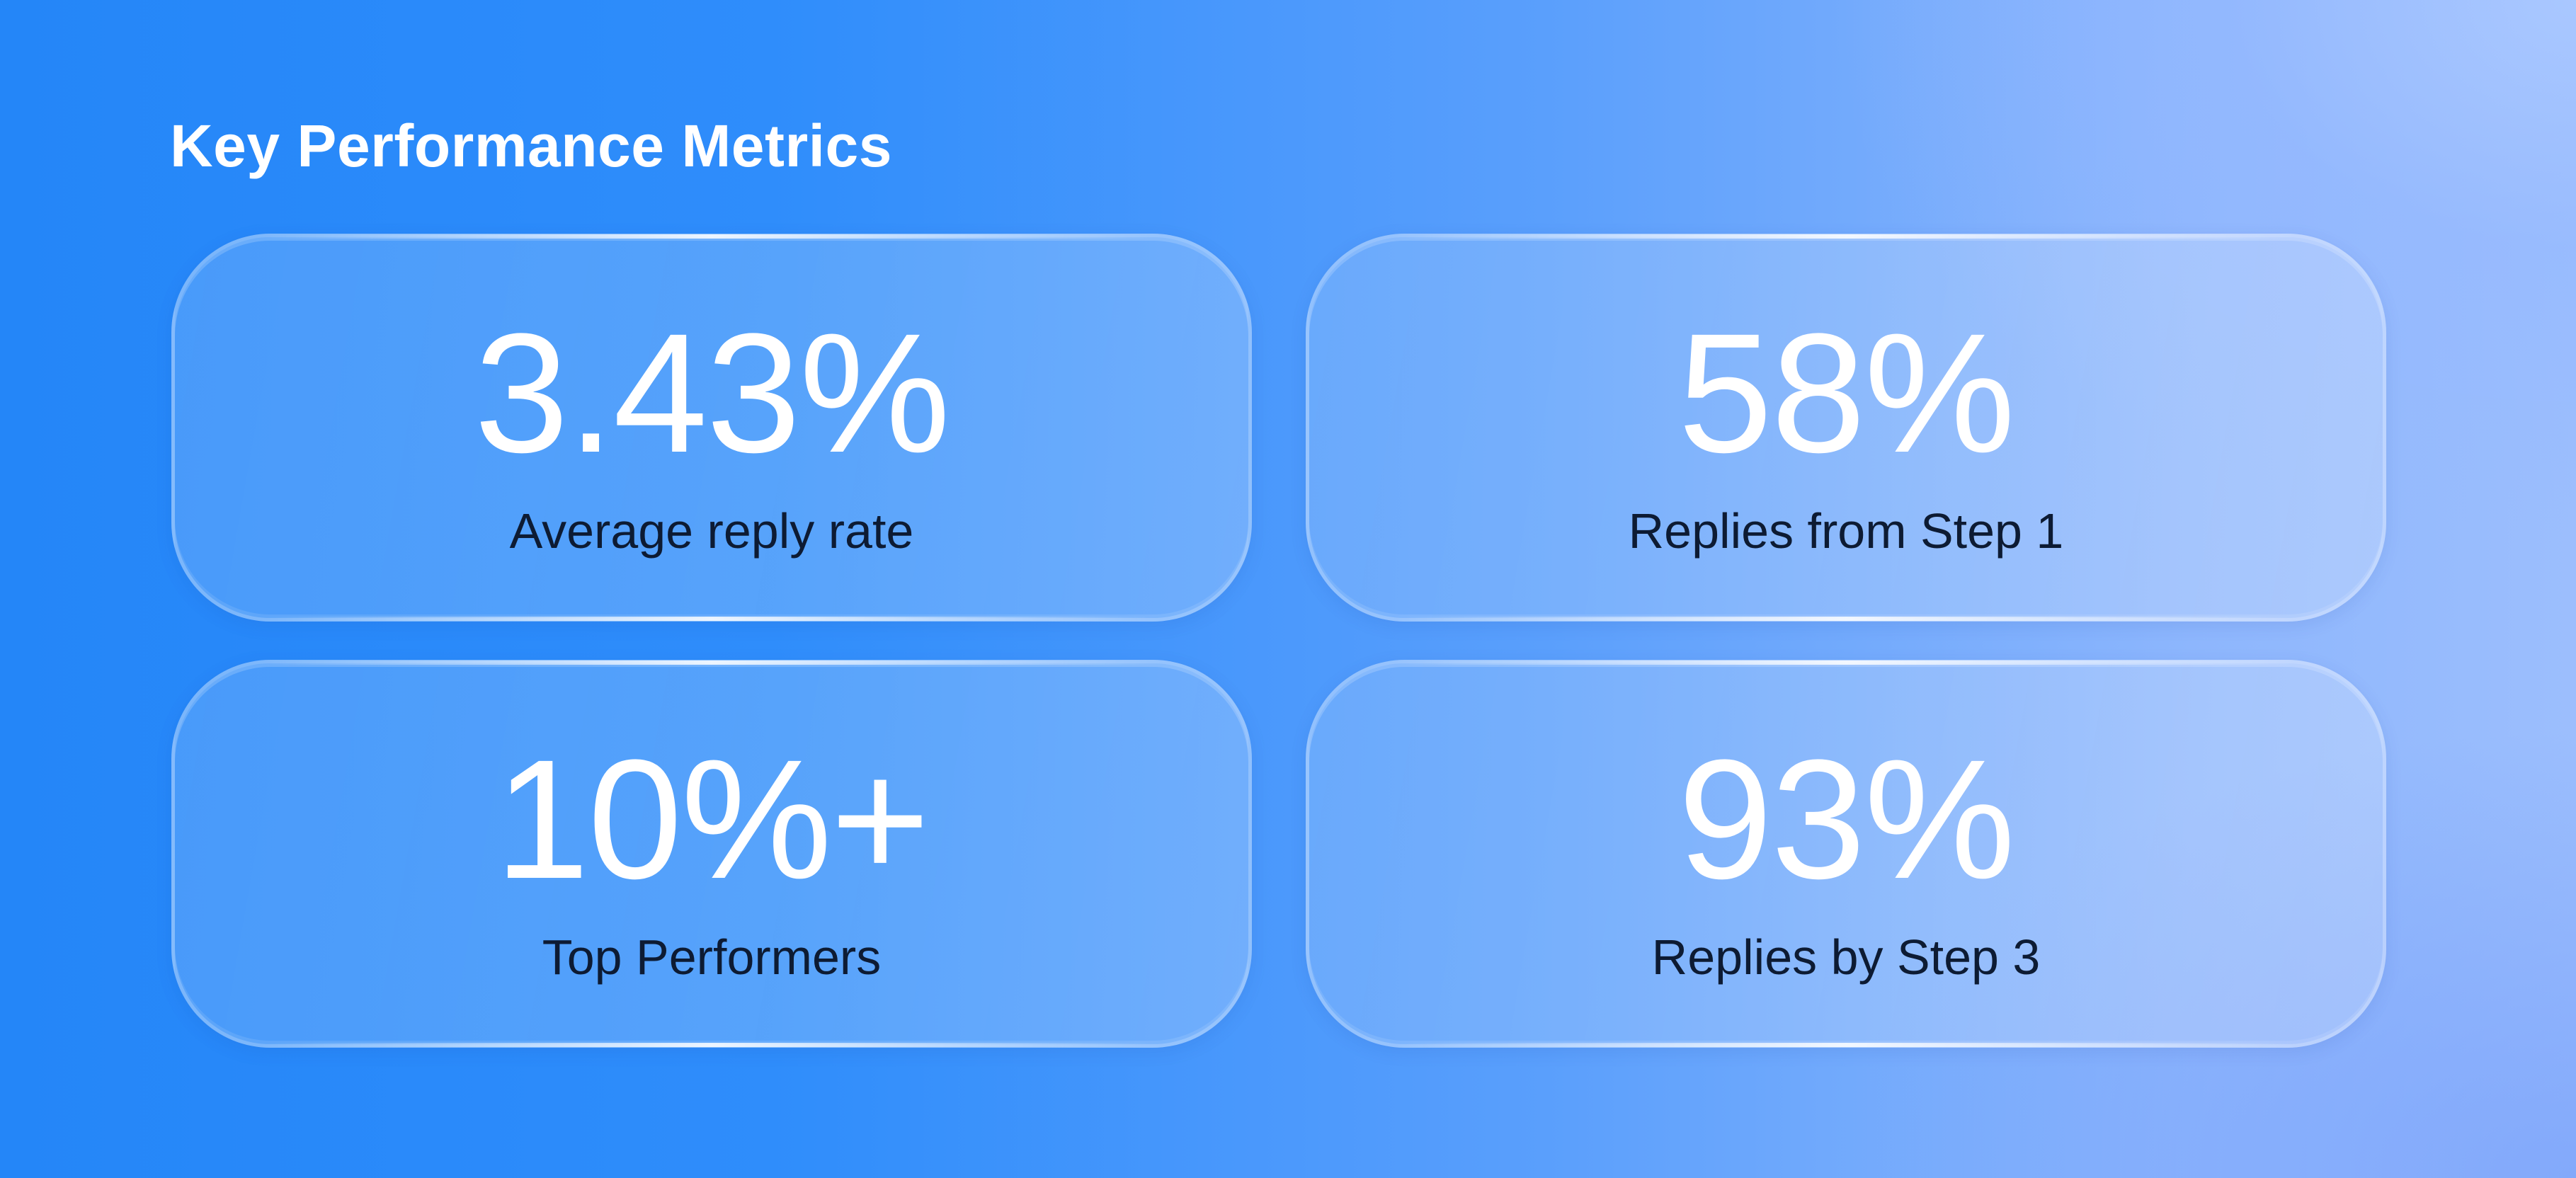  I want to click on metric-label: Average reply rate, so click(711, 531).